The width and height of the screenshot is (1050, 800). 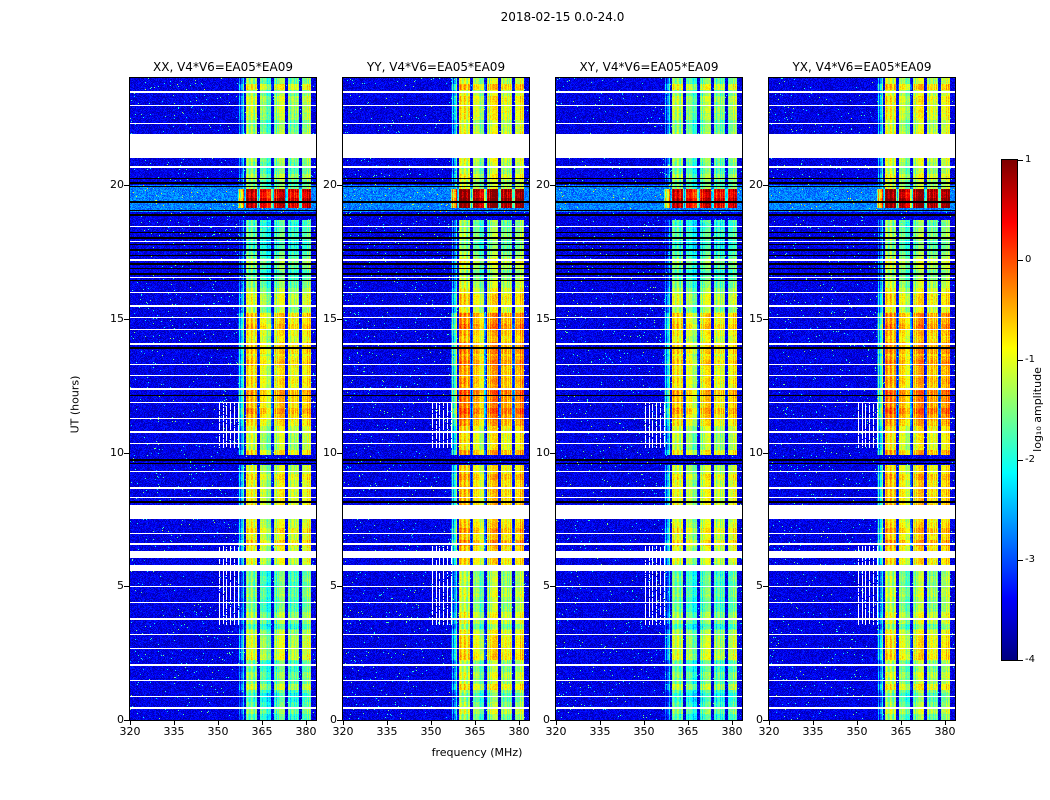 I want to click on x-axis-label: frequency (MHz), so click(x=477, y=752).